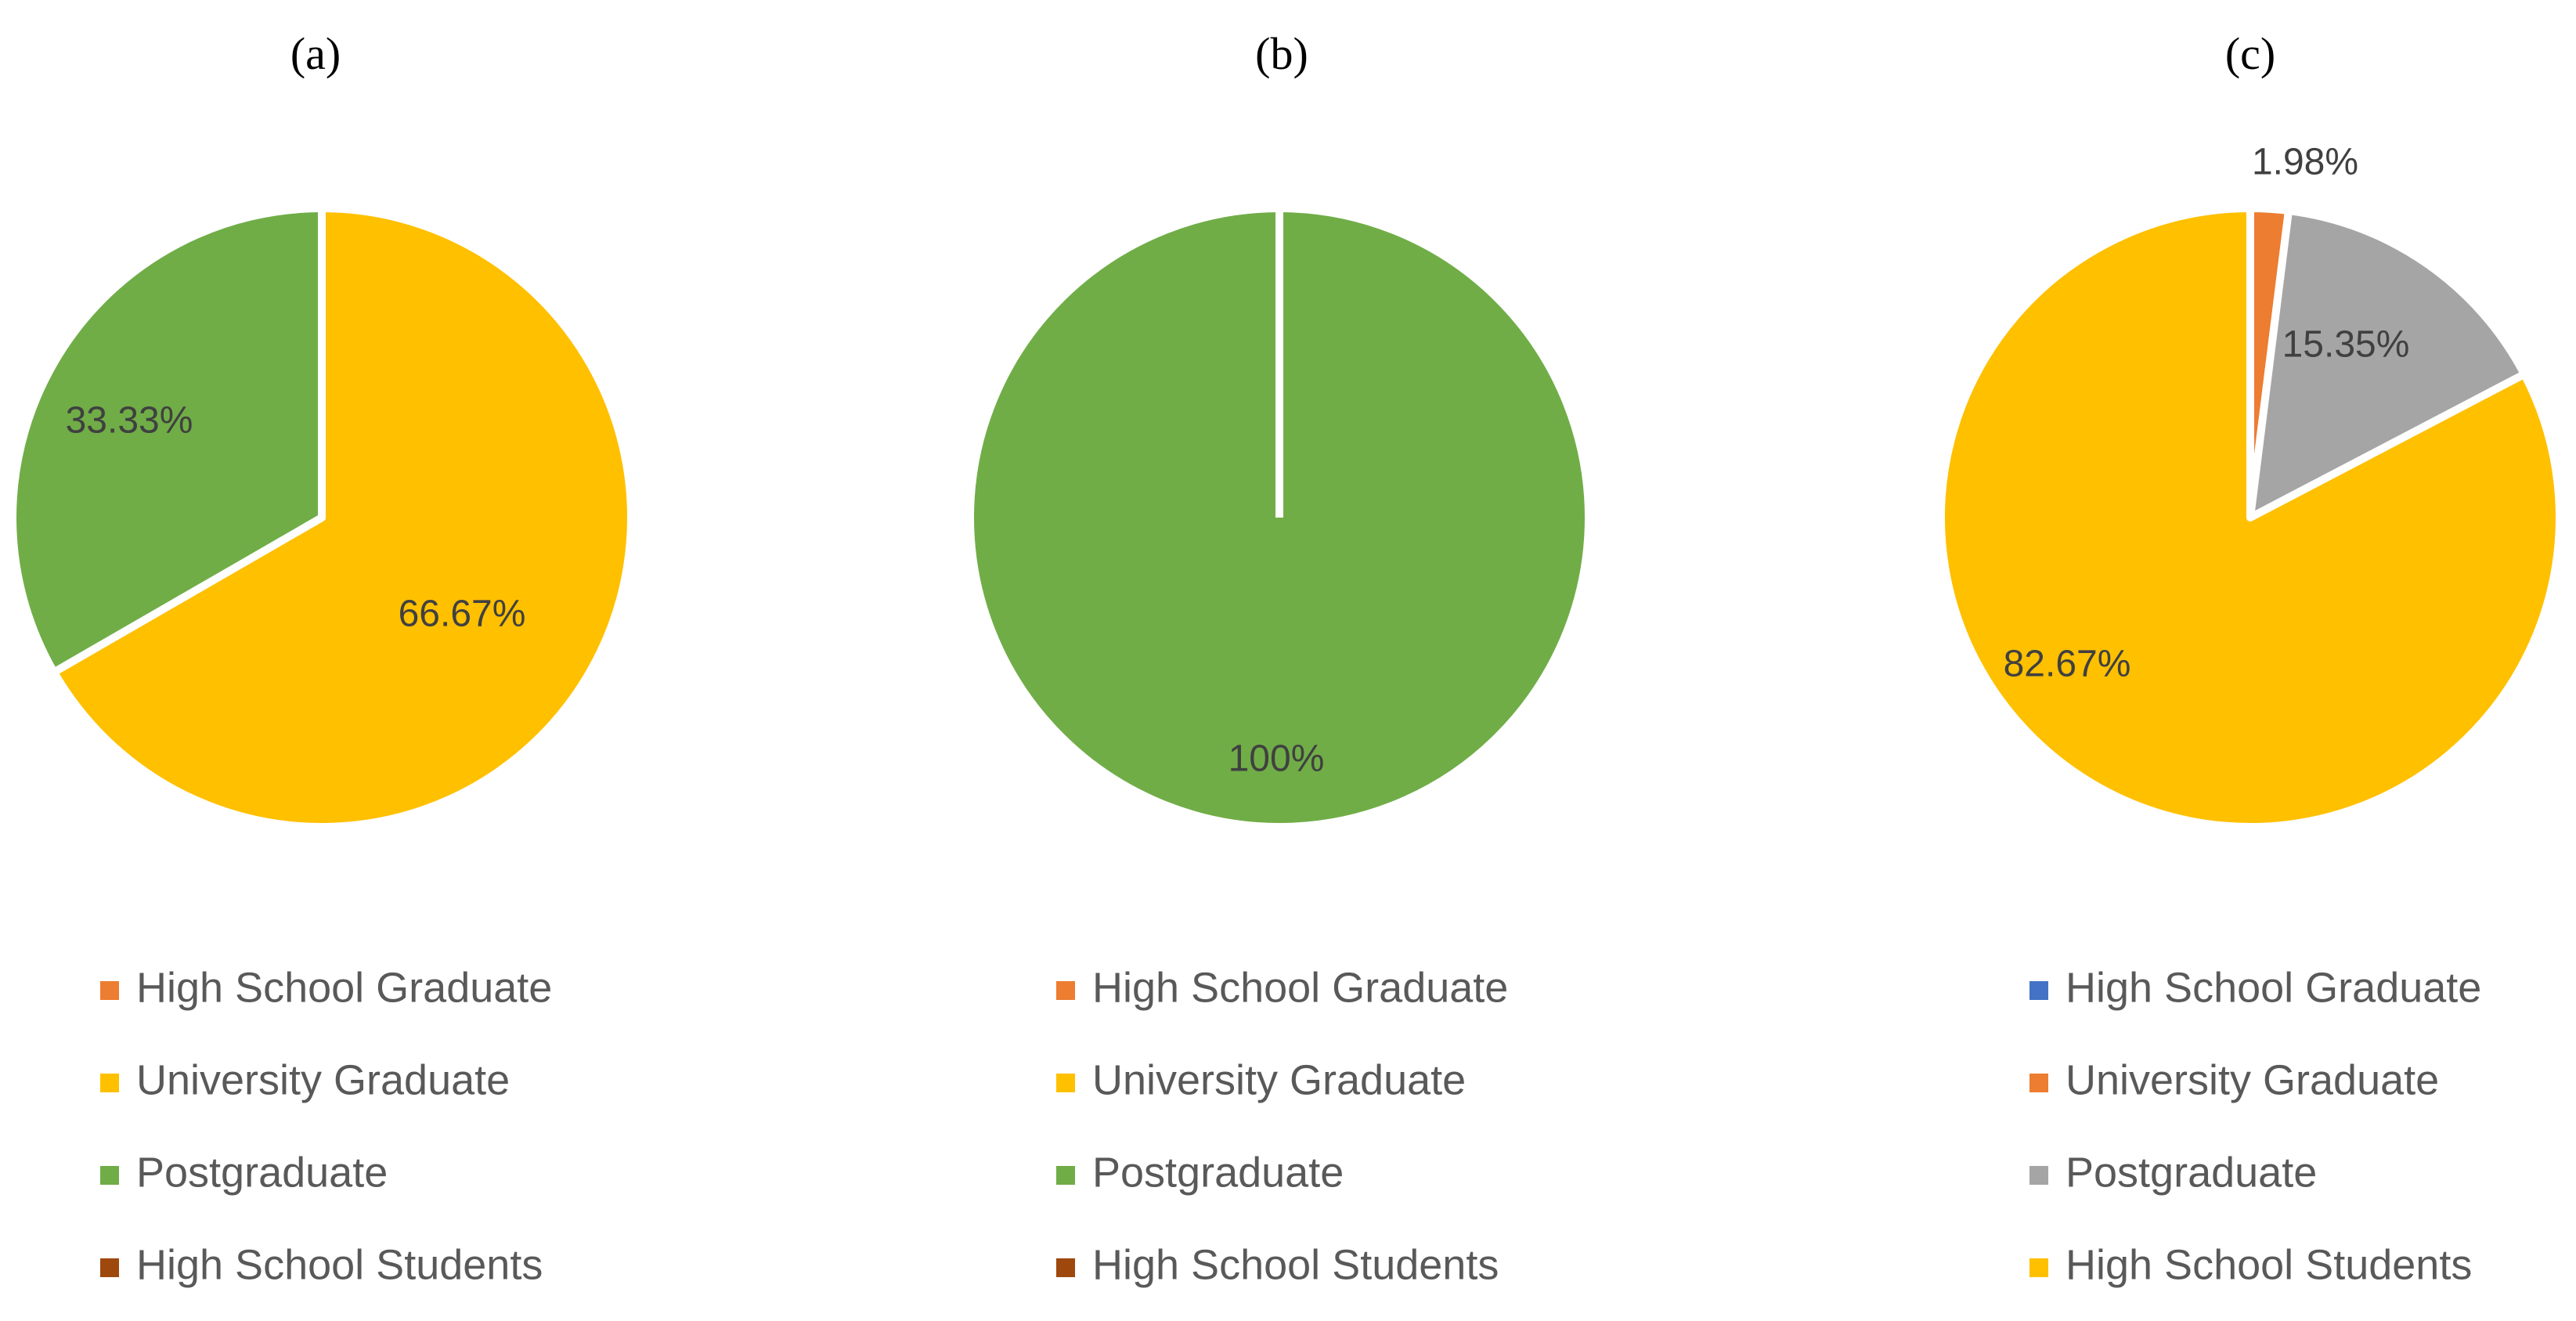 The width and height of the screenshot is (2576, 1321). I want to click on pie-slice-high-school-students, so click(2250, 517).